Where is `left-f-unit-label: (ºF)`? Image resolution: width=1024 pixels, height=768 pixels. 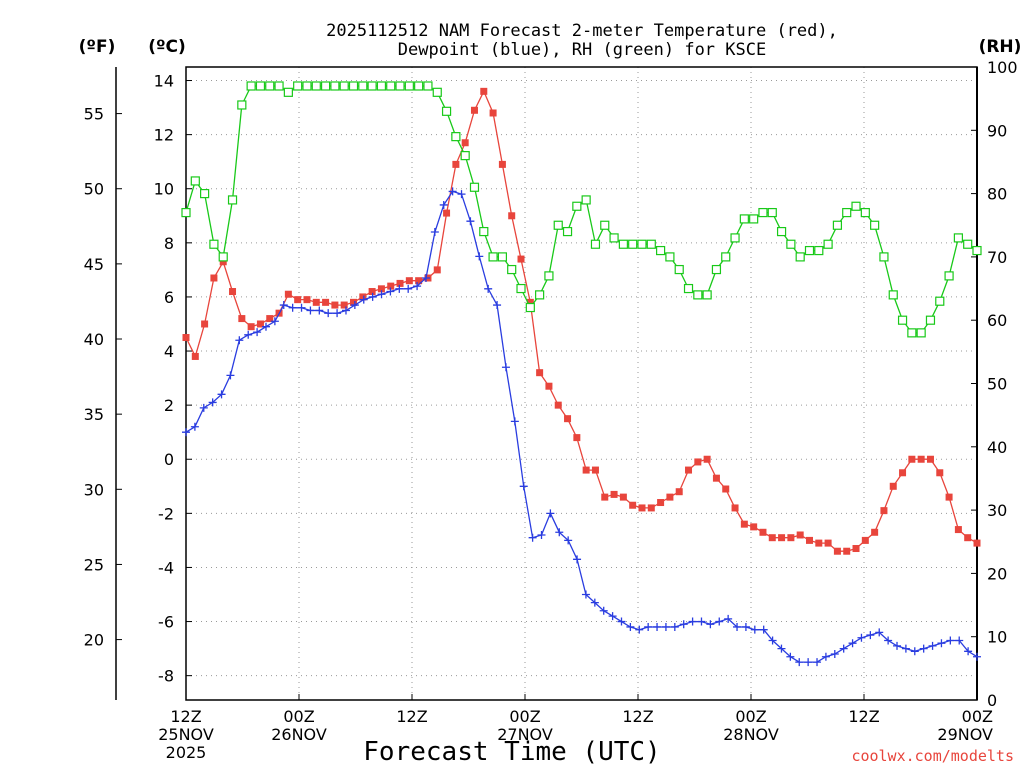
left-f-unit-label: (ºF) is located at coordinates (97, 47).